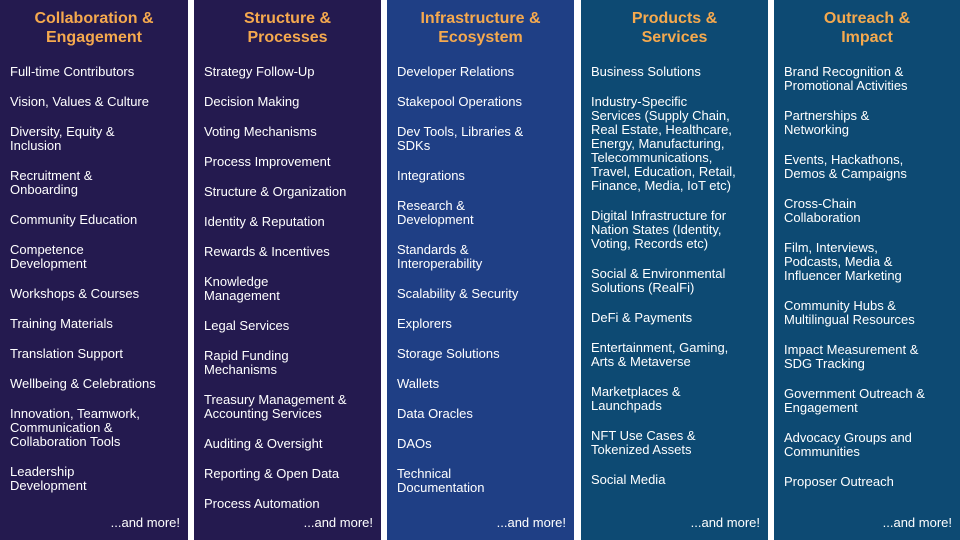  Describe the element at coordinates (827, 122) in the screenshot. I see `list-item: Partnerships & Networking` at that location.